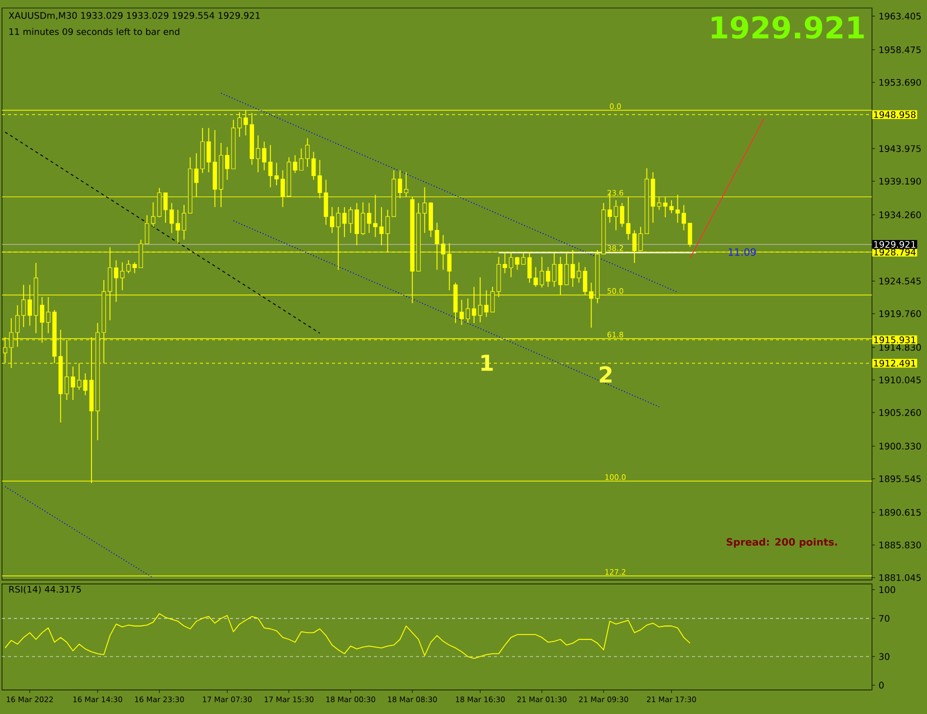 This screenshot has width=927, height=714. Describe the element at coordinates (895, 252) in the screenshot. I see `ref-line-label: 1928.794` at that location.